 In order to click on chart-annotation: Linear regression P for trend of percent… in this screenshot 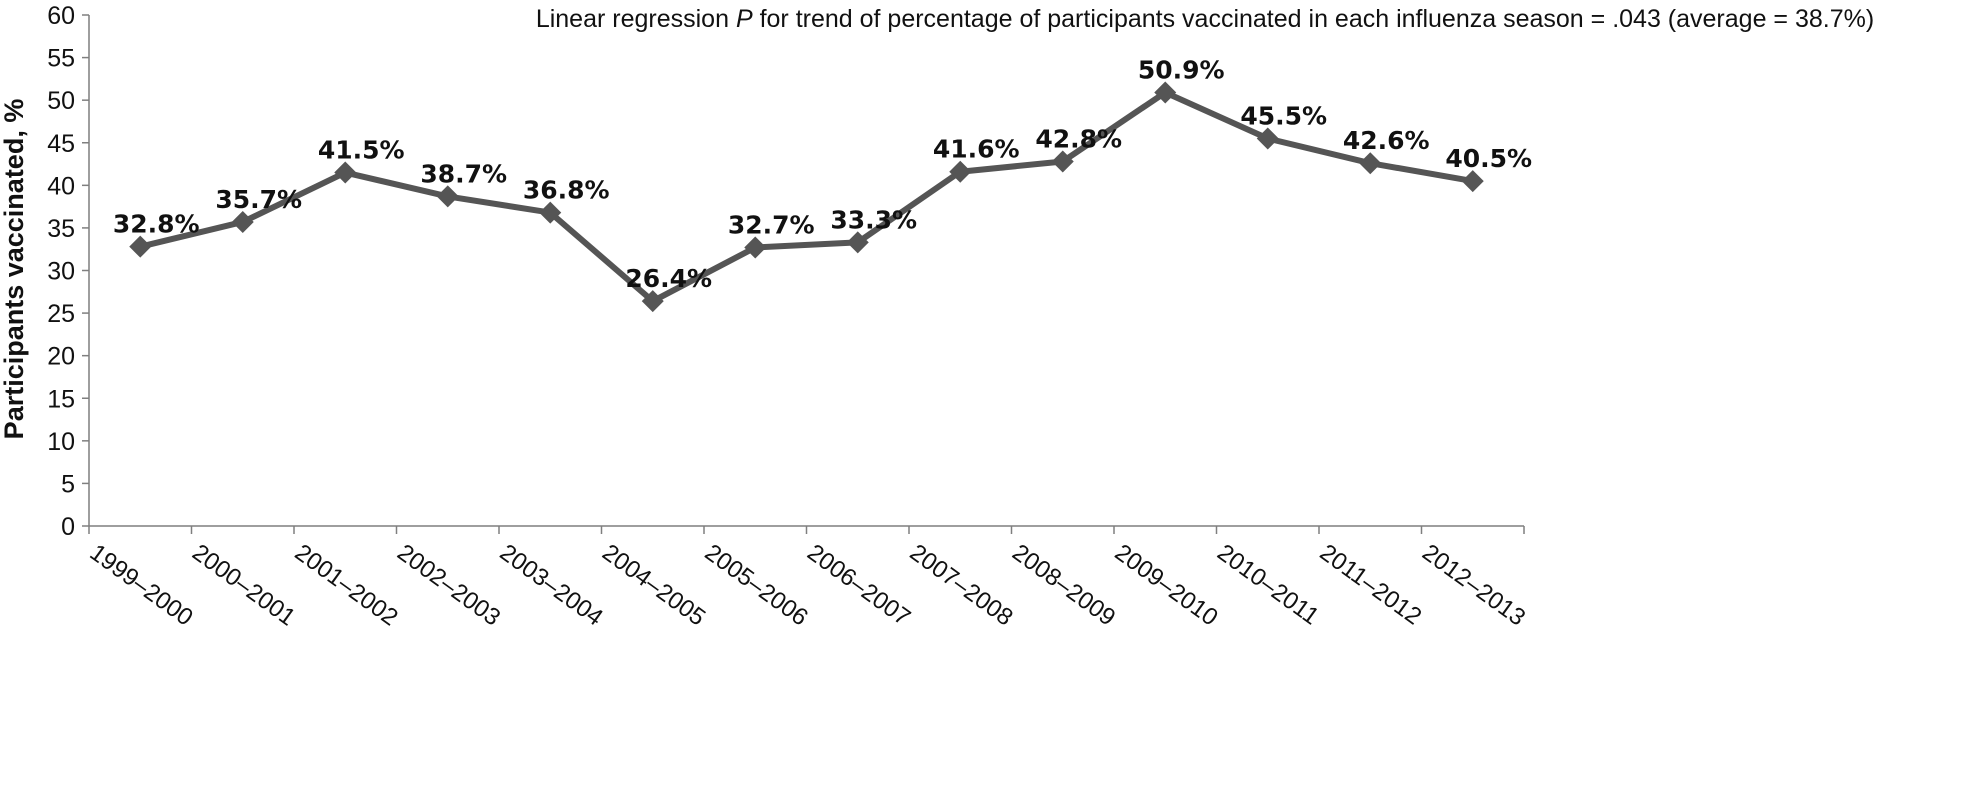, I will do `click(1205, 19)`.